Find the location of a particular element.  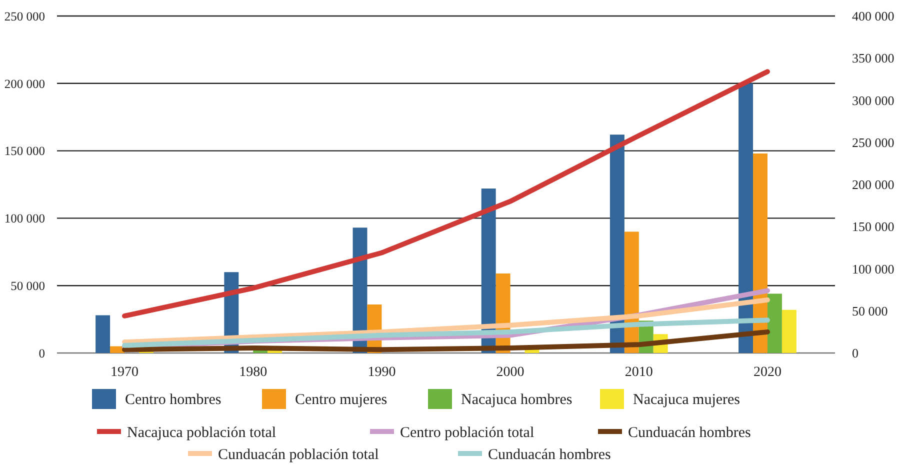

y2-tick-label: 50 000 is located at coordinates (870, 310).